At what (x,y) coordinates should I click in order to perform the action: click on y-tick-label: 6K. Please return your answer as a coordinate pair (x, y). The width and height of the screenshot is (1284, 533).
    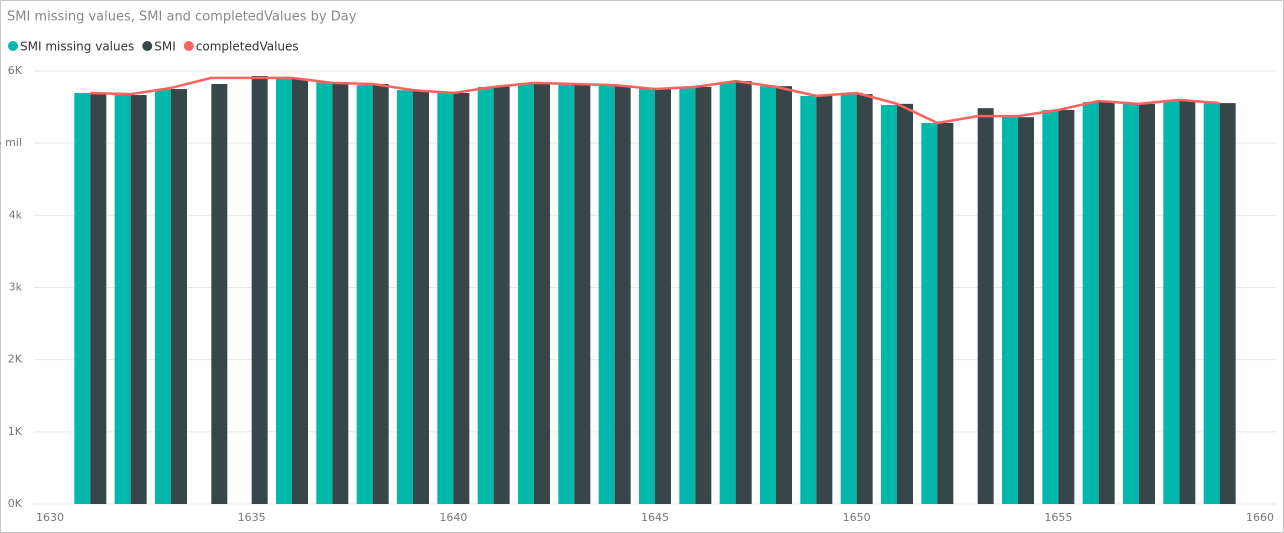
    Looking at the image, I should click on (15, 70).